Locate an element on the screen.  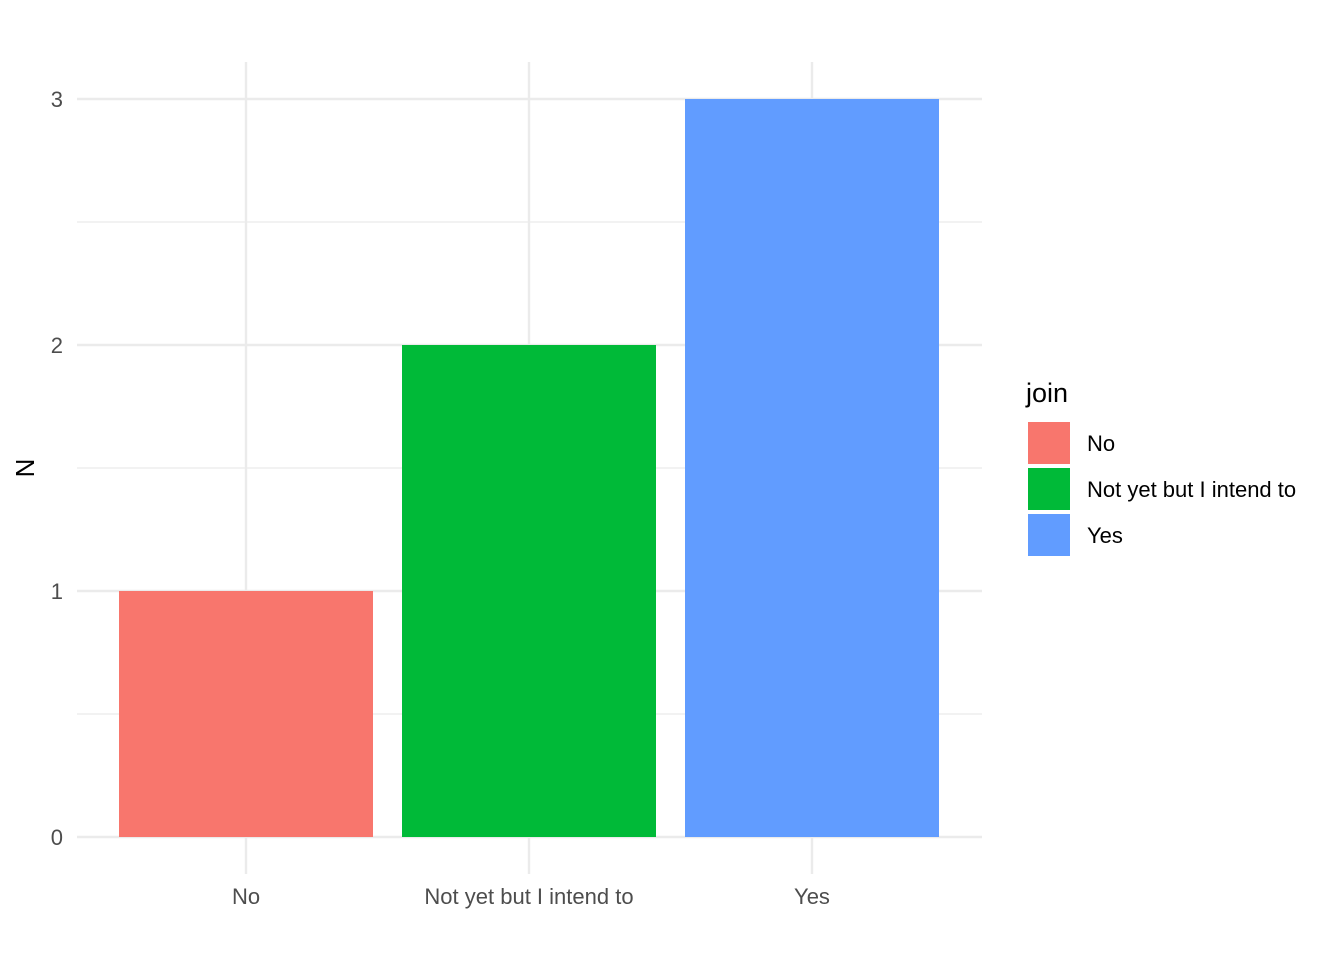
y-tick-label: 1 is located at coordinates (57, 591).